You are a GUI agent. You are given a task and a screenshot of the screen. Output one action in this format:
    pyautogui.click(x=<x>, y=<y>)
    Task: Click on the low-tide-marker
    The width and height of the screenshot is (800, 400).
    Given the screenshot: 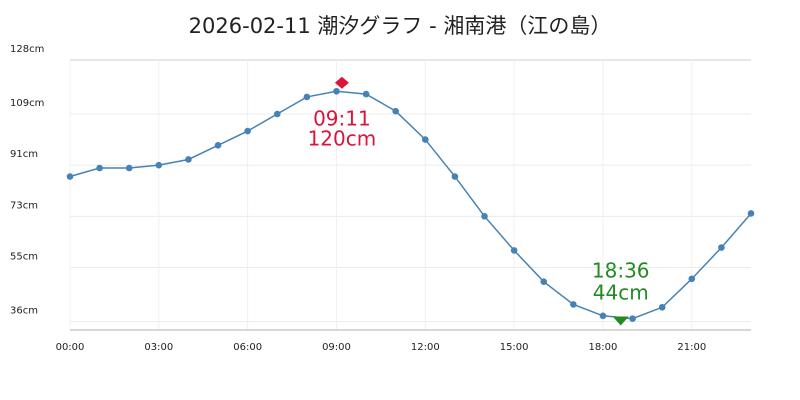 What is the action you would take?
    pyautogui.click(x=620, y=321)
    